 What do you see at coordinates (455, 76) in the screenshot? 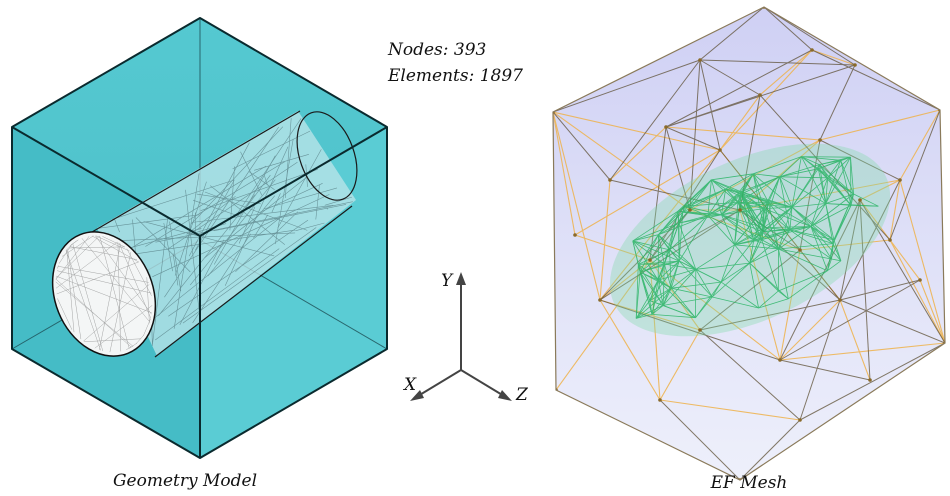
I see `elements-count: Elements: 1897` at bounding box center [455, 76].